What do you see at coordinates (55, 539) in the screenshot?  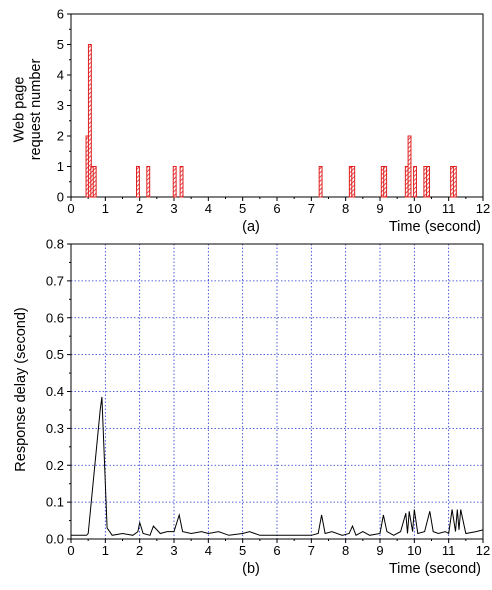 I see `y-tick-label: 0.0` at bounding box center [55, 539].